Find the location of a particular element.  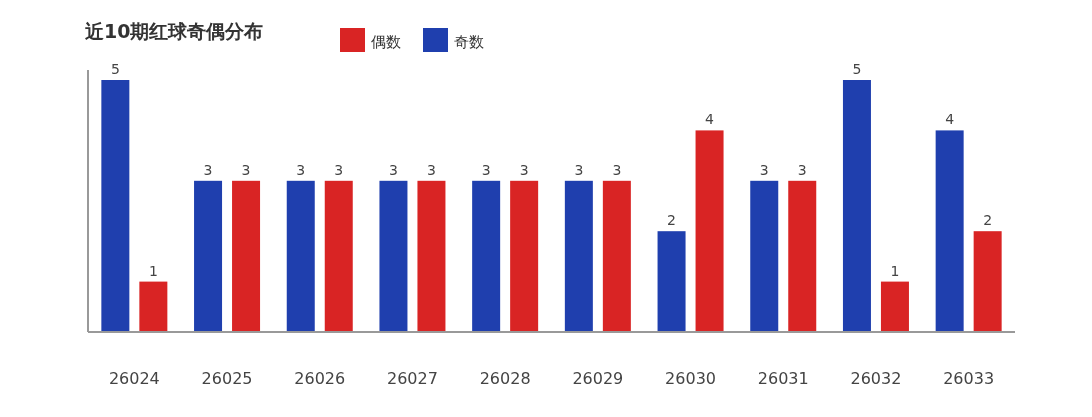

chart-title: 近10期红球奇偶分布 is located at coordinates (174, 31).